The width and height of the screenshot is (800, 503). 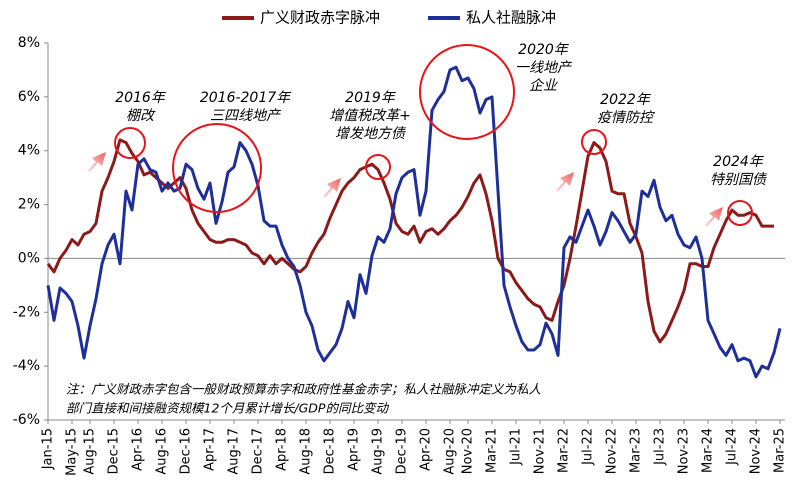 What do you see at coordinates (246, 116) in the screenshot?
I see `annotation: 三四线地产` at bounding box center [246, 116].